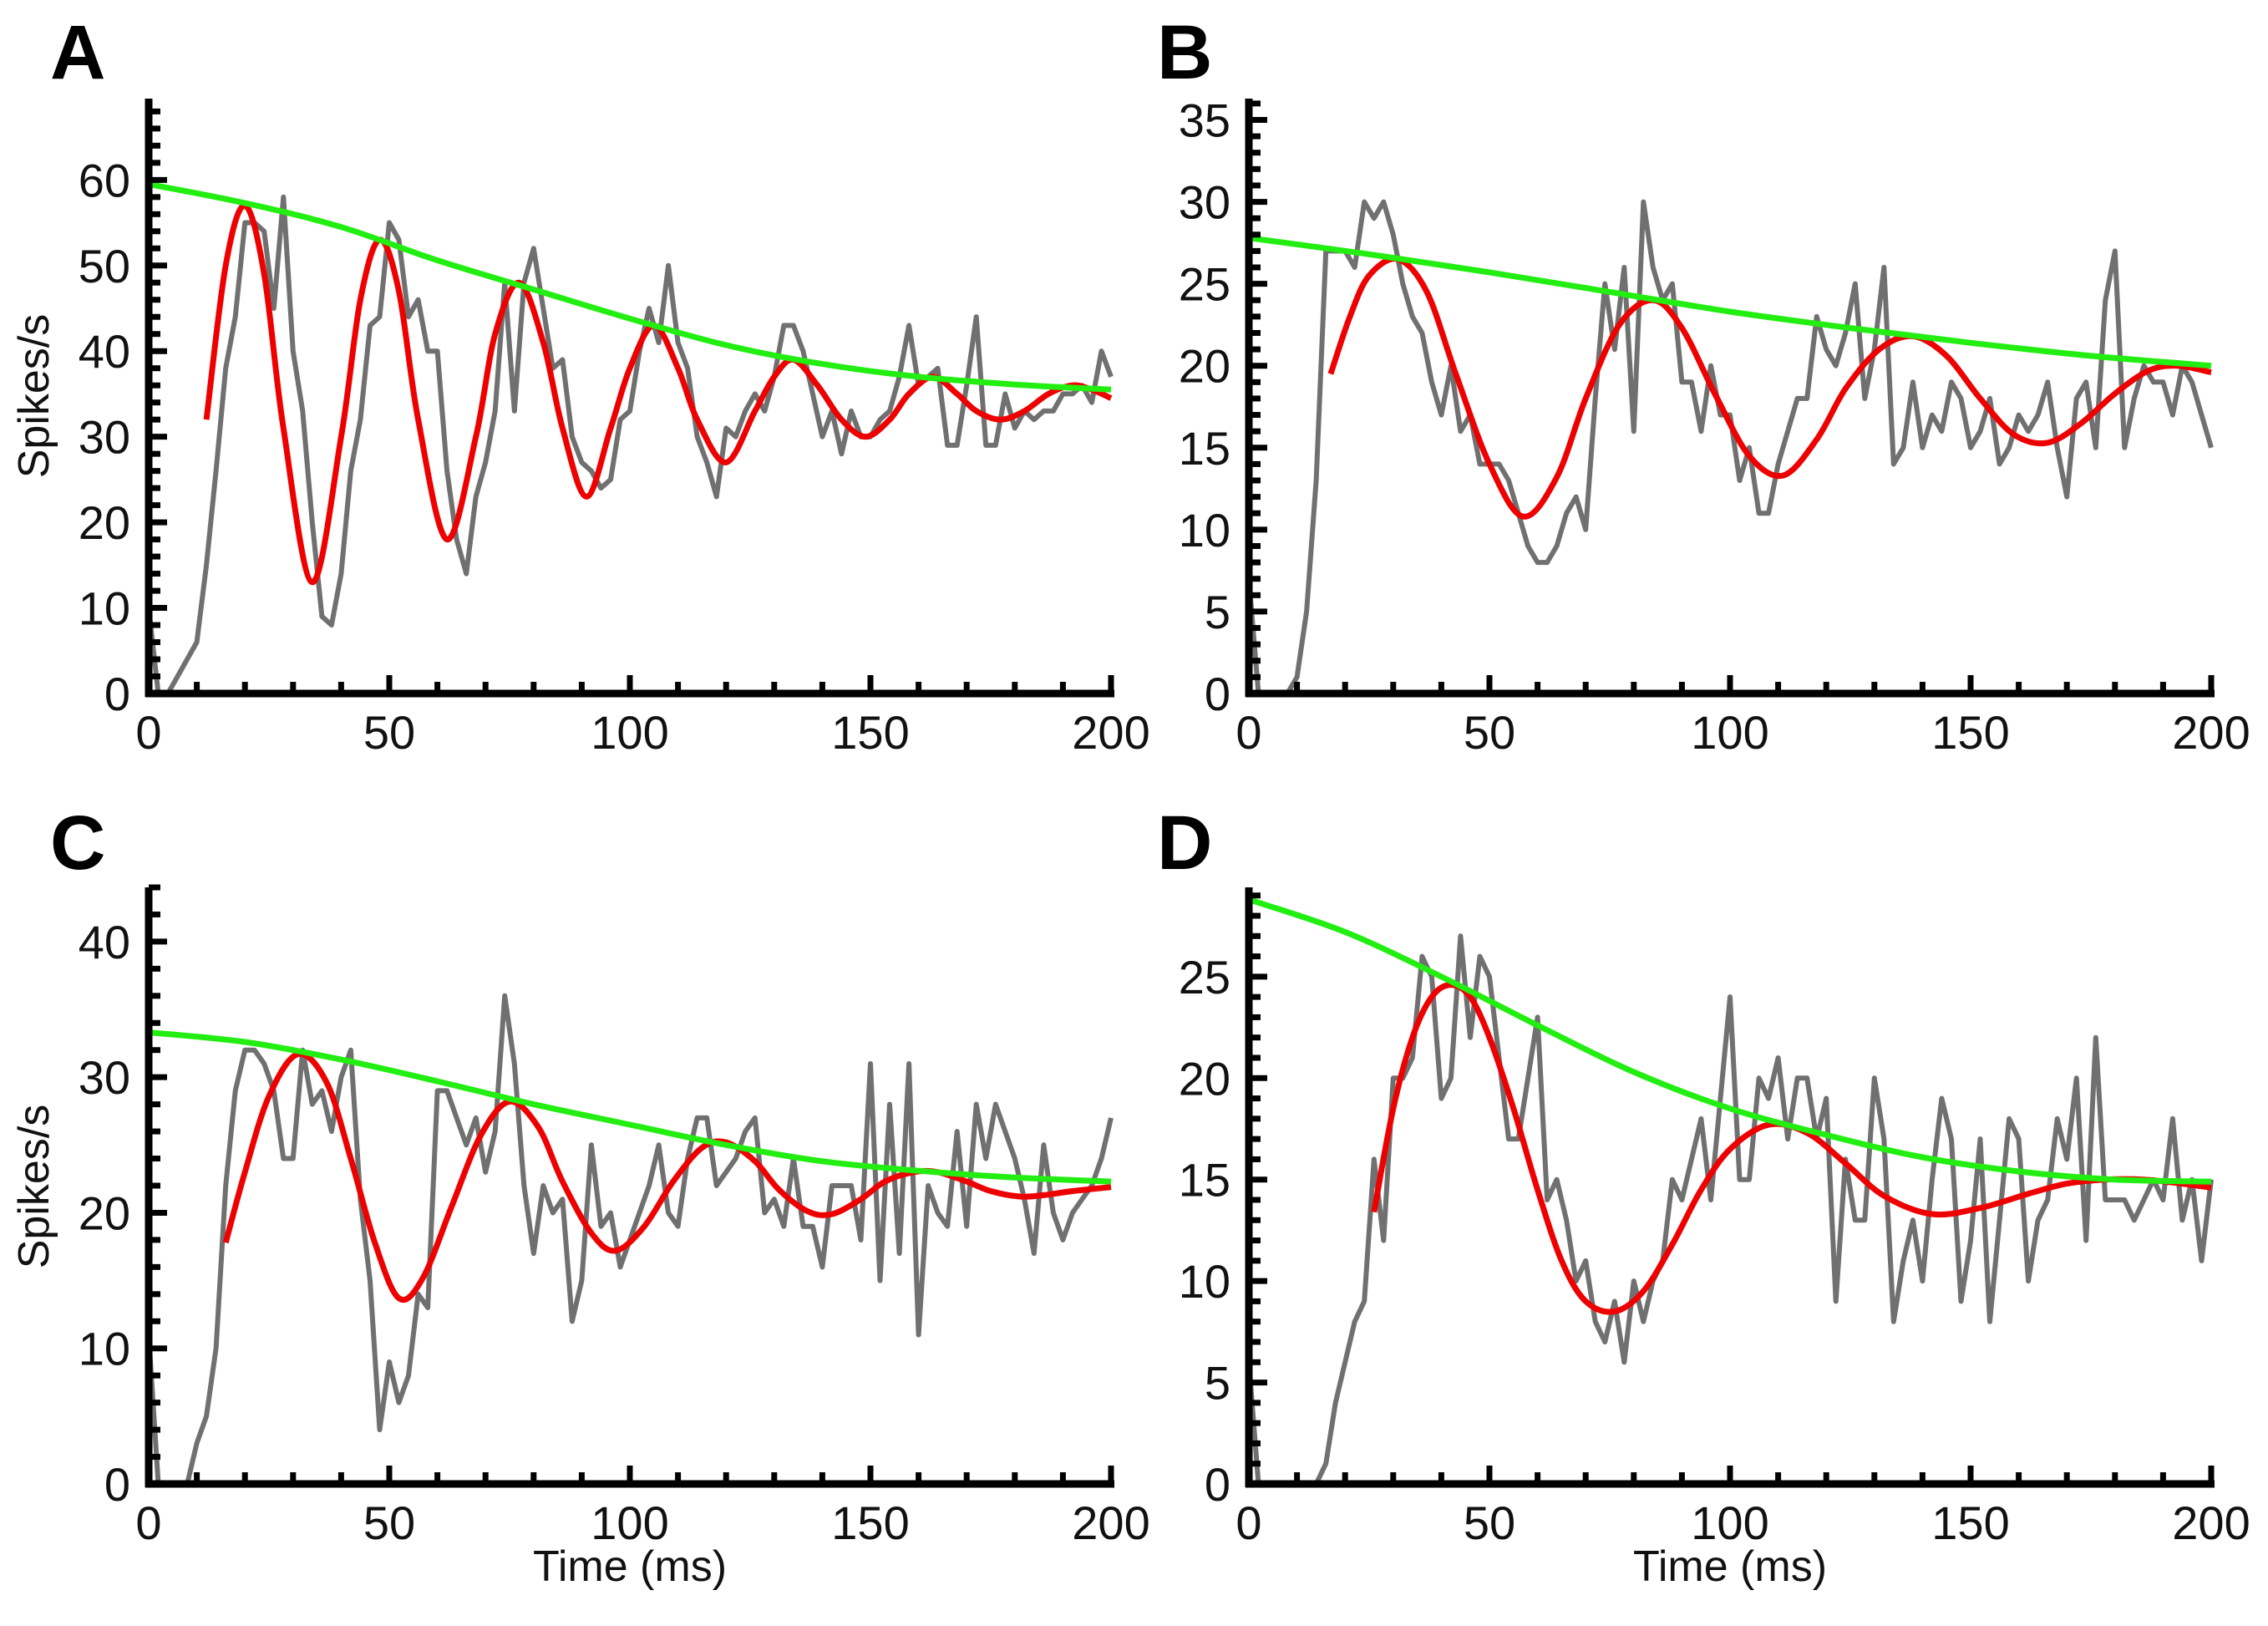 The height and width of the screenshot is (1626, 2268). Describe the element at coordinates (1204, 1281) in the screenshot. I see `y-tick-label-d: 10` at that location.